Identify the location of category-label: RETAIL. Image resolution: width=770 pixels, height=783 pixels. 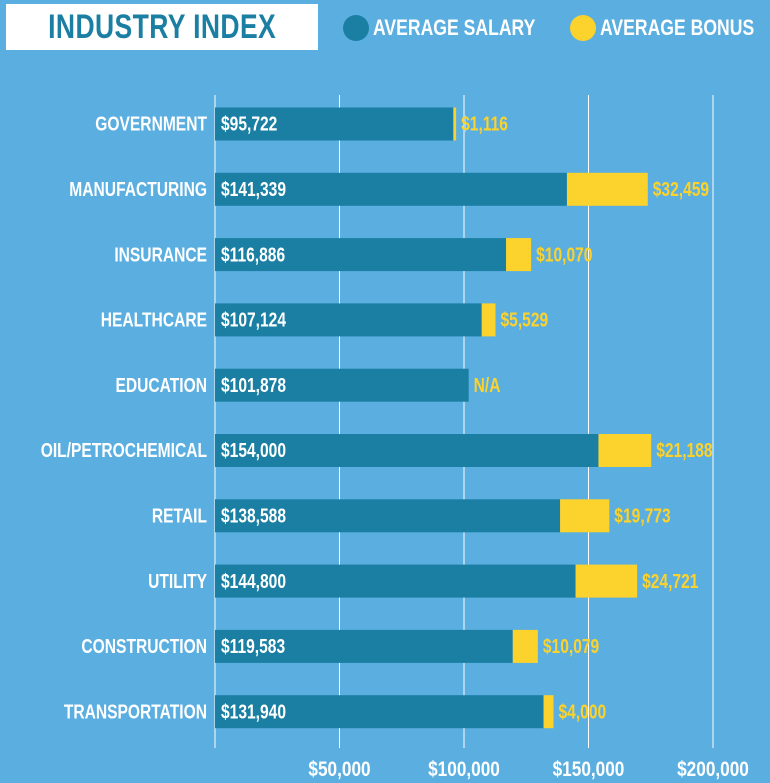
(179, 516).